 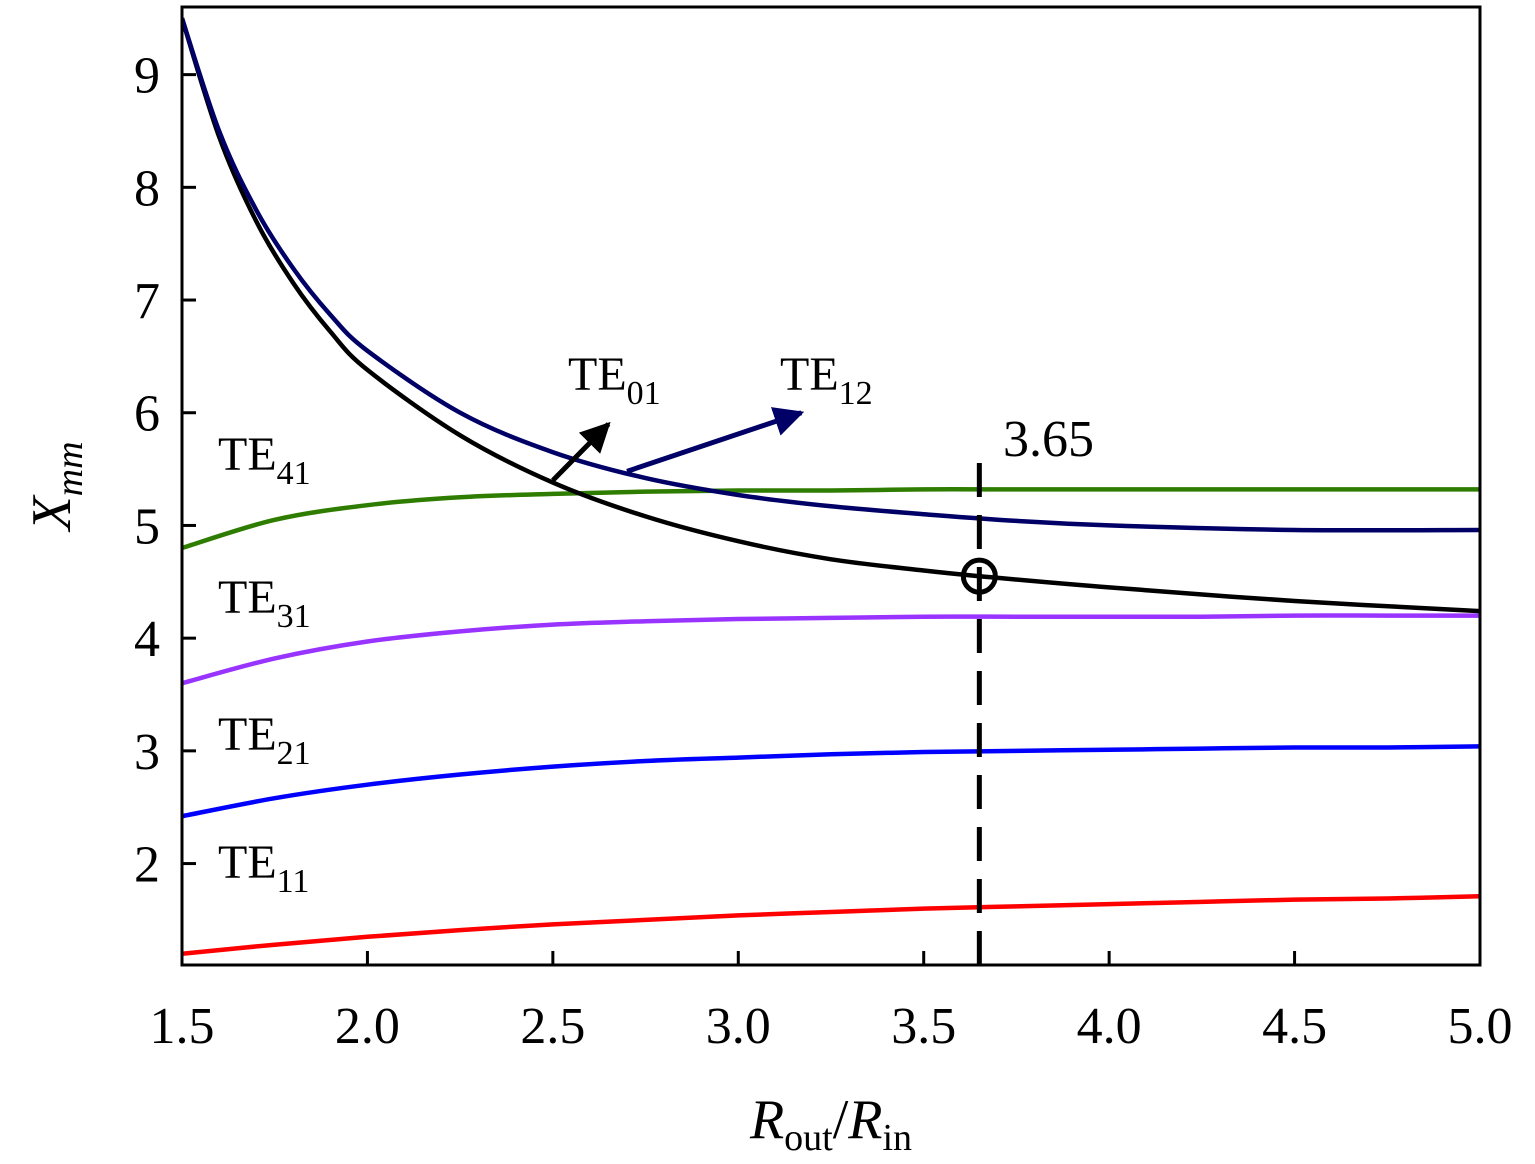 What do you see at coordinates (830, 1124) in the screenshot?
I see `x-axis-label: Rout/Rin` at bounding box center [830, 1124].